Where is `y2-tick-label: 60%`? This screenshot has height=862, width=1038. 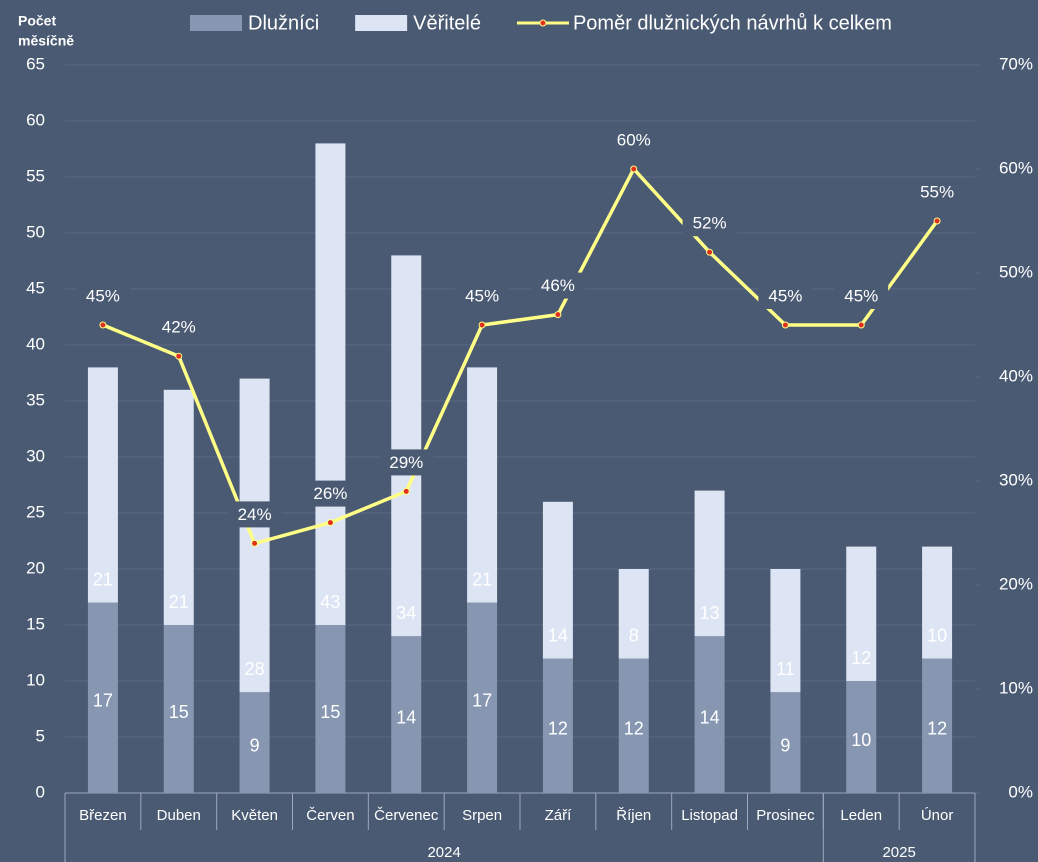 y2-tick-label: 60% is located at coordinates (1016, 167).